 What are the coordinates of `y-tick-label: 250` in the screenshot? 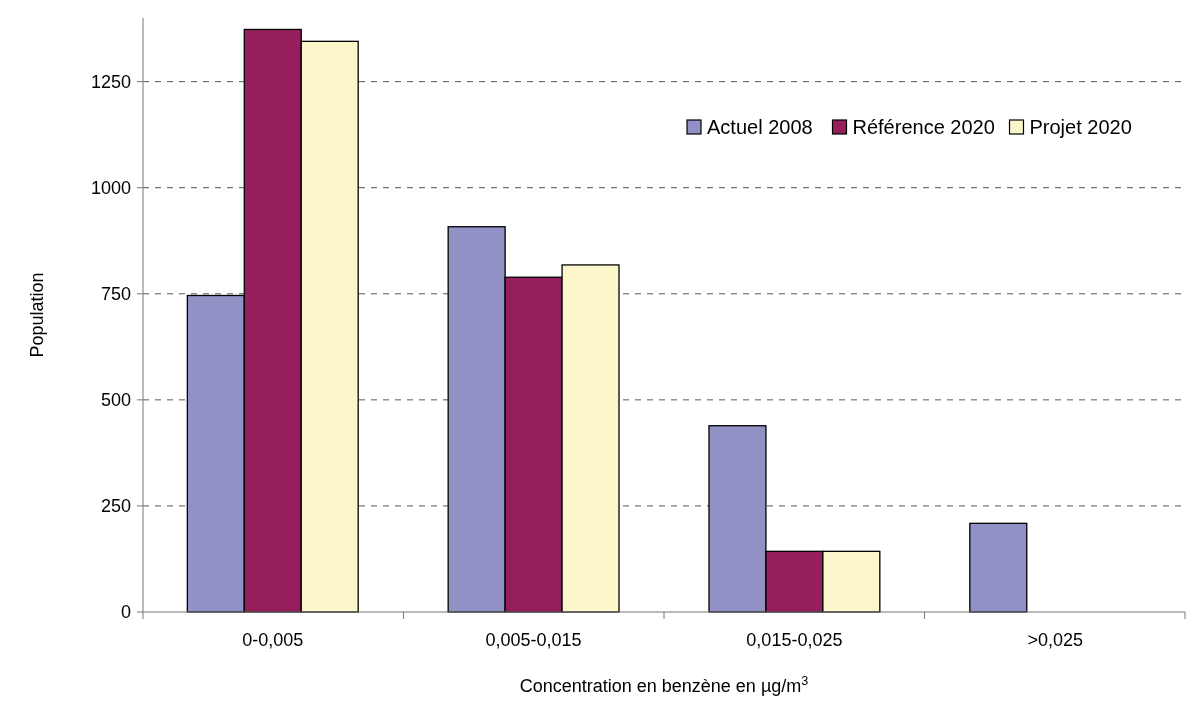 It's located at (115, 506).